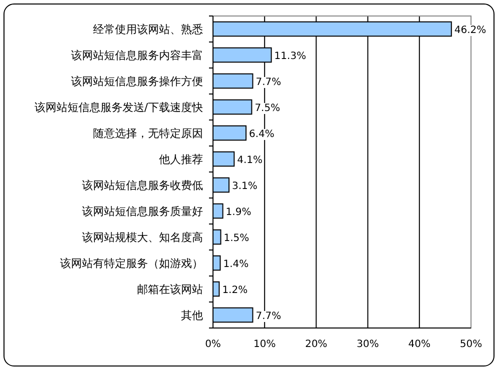  What do you see at coordinates (170, 289) in the screenshot?
I see `y-tick-label: 邮箱在该网站` at bounding box center [170, 289].